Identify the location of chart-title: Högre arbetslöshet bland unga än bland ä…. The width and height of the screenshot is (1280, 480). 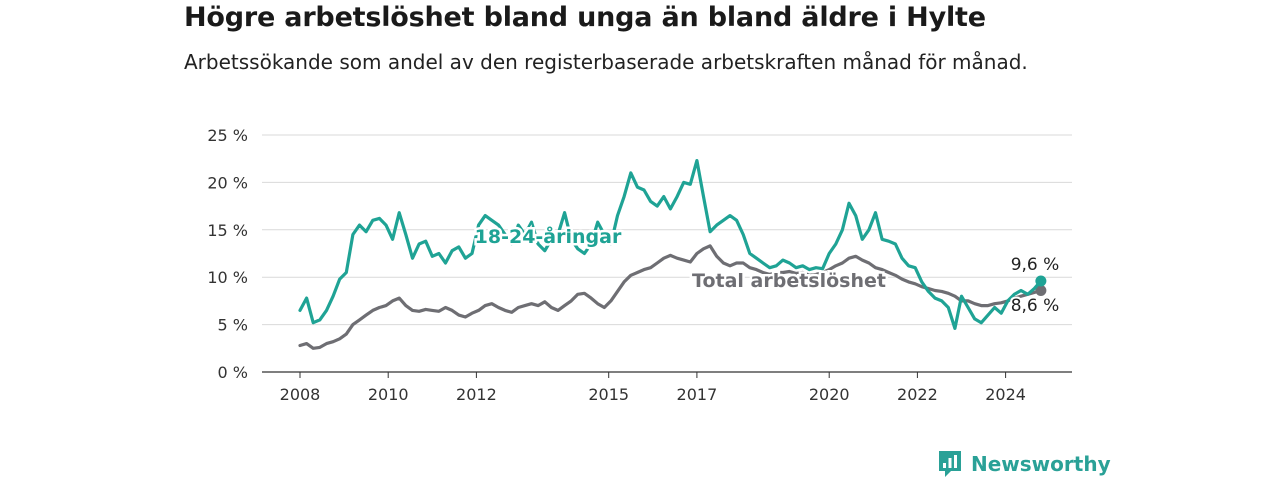
(585, 17).